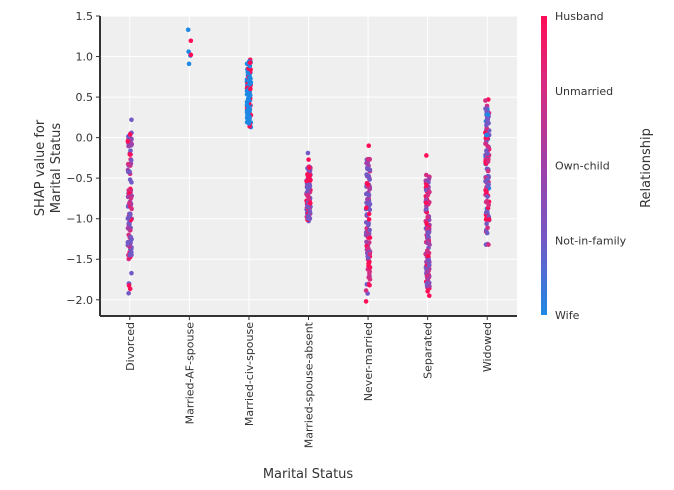  Describe the element at coordinates (309, 384) in the screenshot. I see `x-tick-label: Married-spouse-absent` at that location.